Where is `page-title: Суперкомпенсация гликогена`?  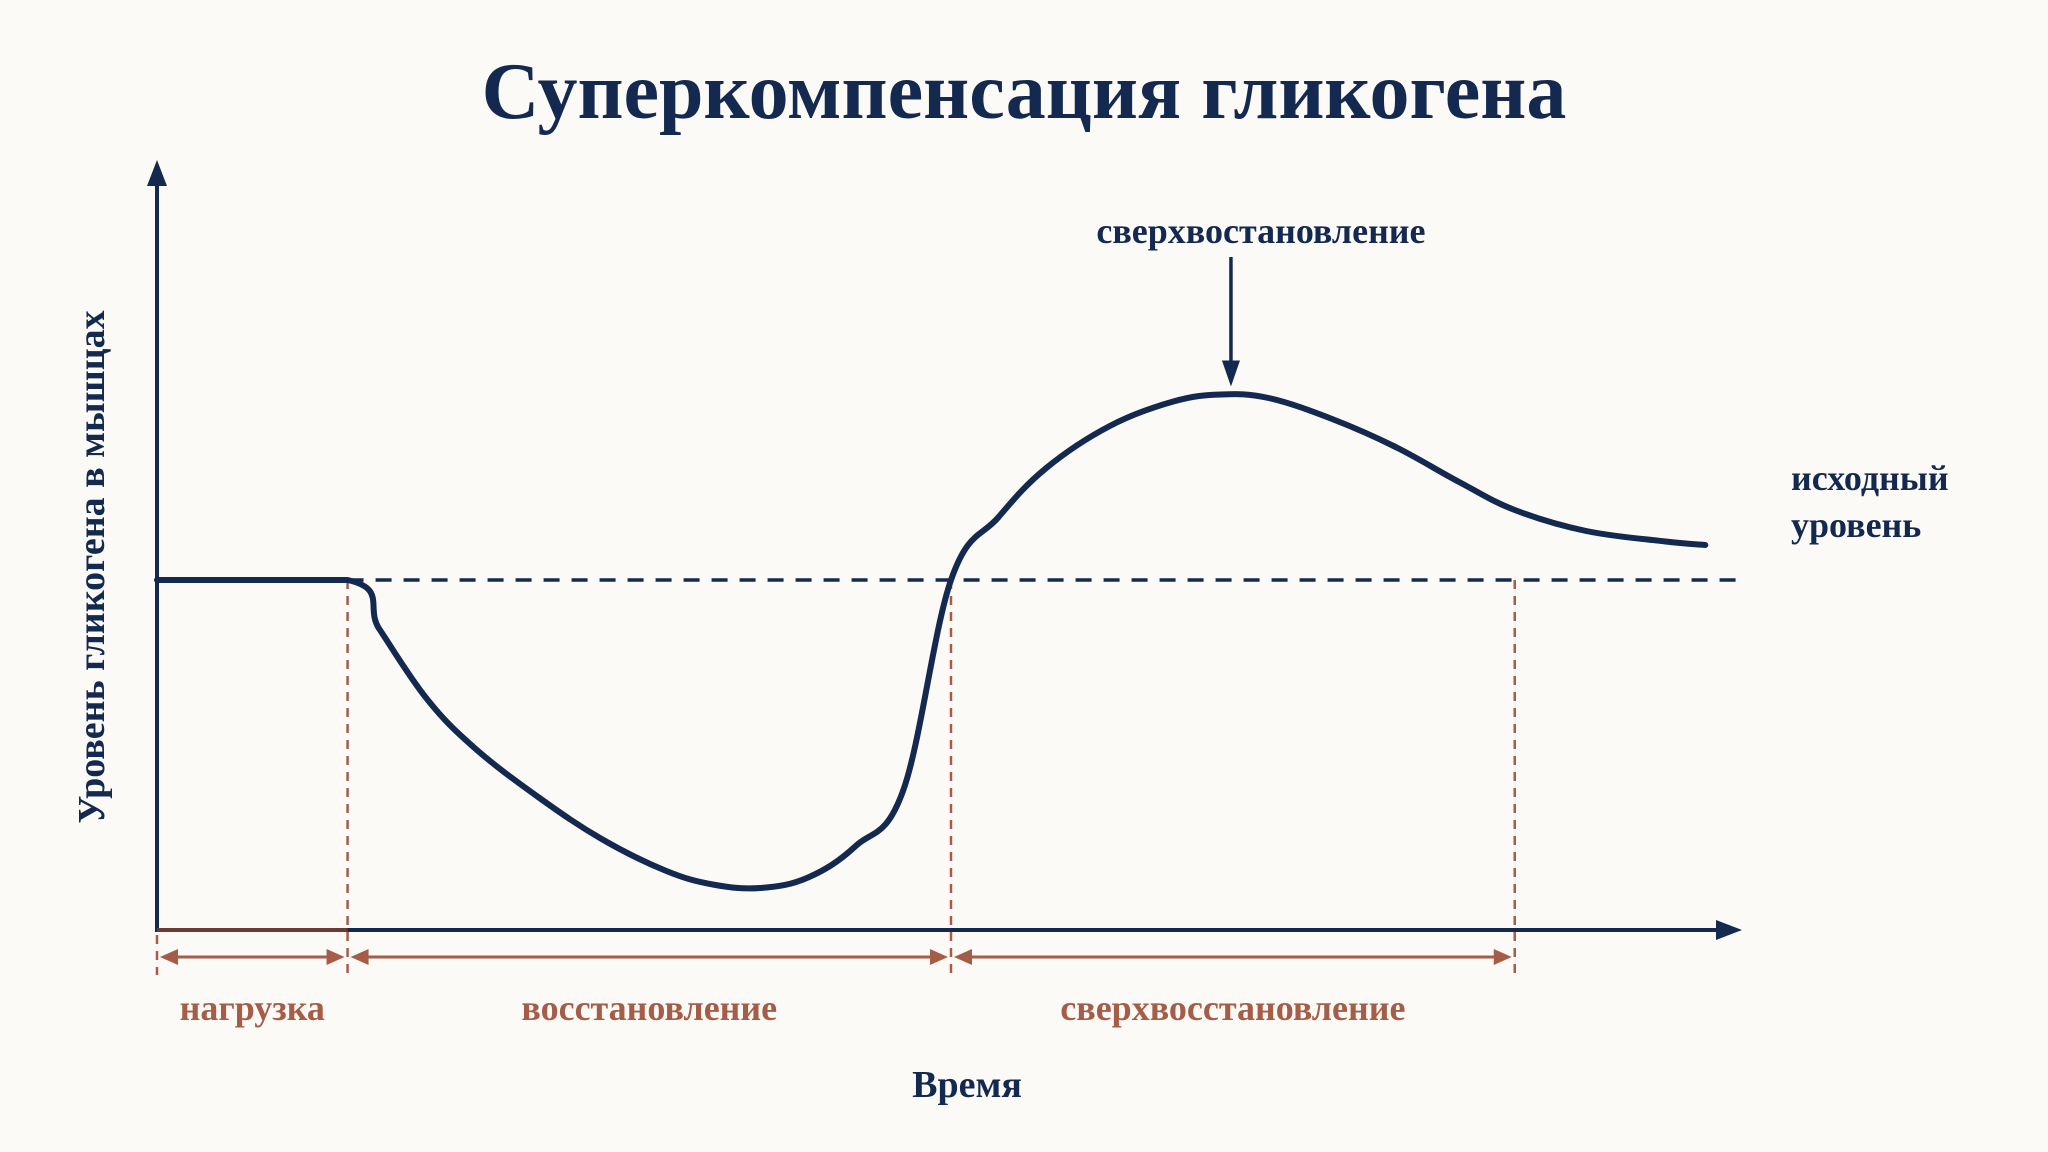 page-title: Суперкомпенсация гликогена is located at coordinates (1024, 92).